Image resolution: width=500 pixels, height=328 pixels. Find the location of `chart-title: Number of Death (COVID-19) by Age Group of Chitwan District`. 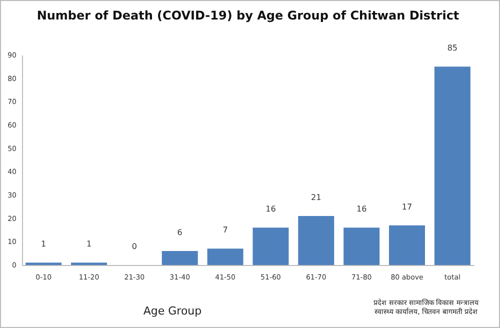

chart-title: Number of Death (COVID-19) by Age Group of Chitwan District is located at coordinates (248, 15).